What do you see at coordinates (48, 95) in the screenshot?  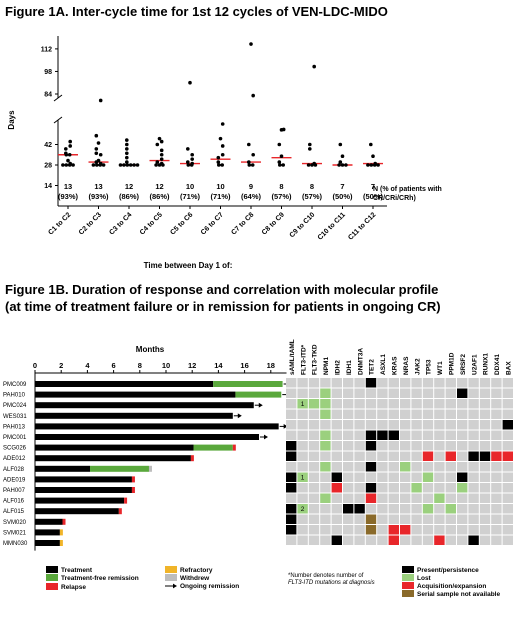 I see `y-tick-label: 84` at bounding box center [48, 95].